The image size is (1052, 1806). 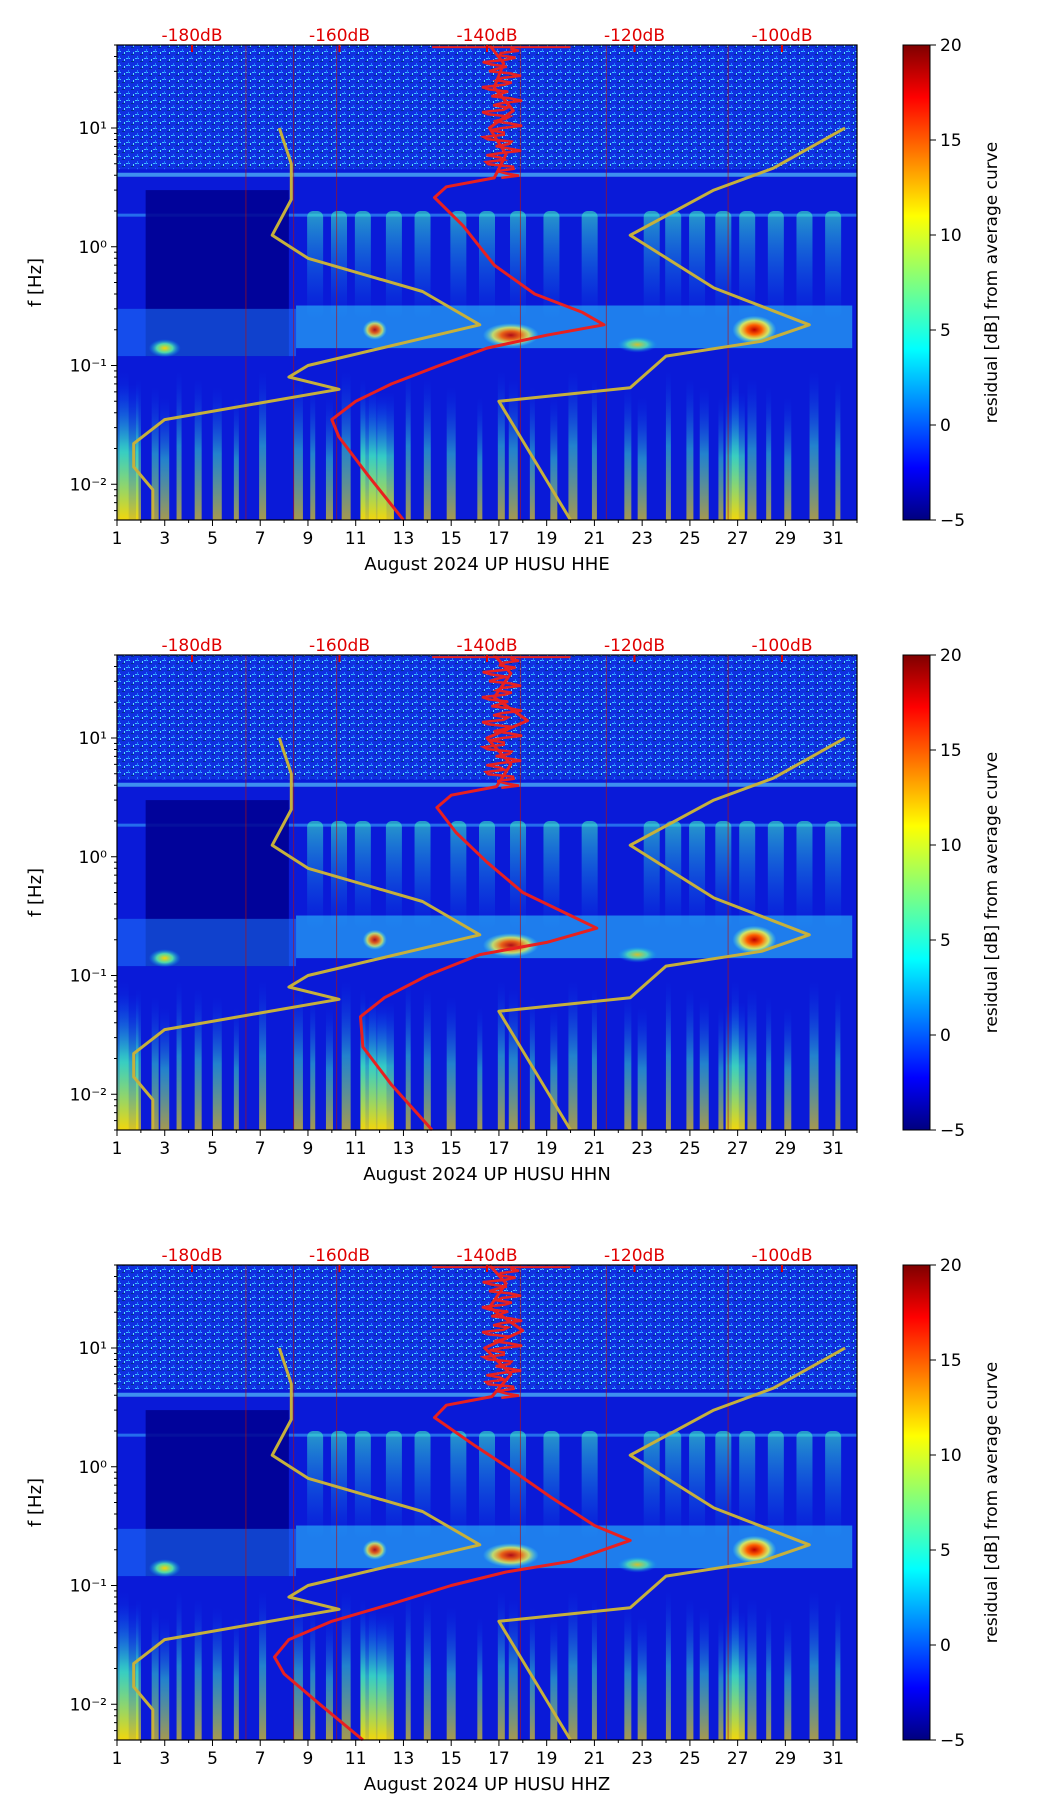 I want to click on y-tick-label: 10¹, so click(x=93, y=1349).